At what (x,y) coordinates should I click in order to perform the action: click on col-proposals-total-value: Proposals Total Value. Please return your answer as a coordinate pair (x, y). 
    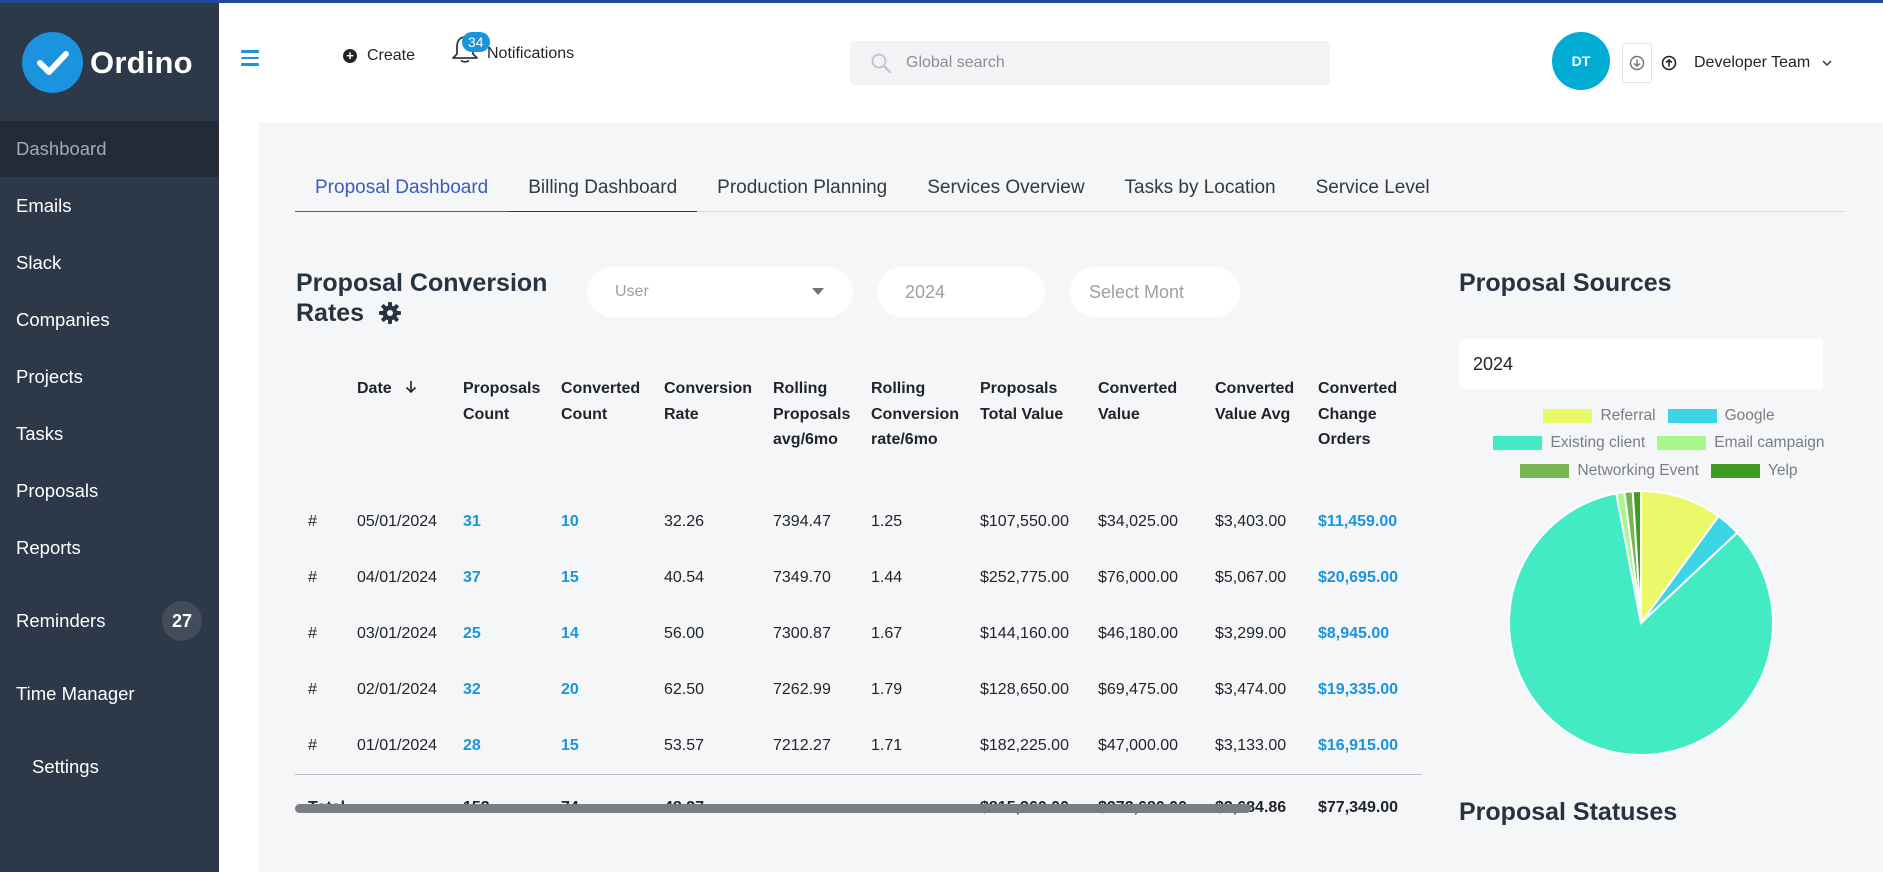
    Looking at the image, I should click on (1022, 401).